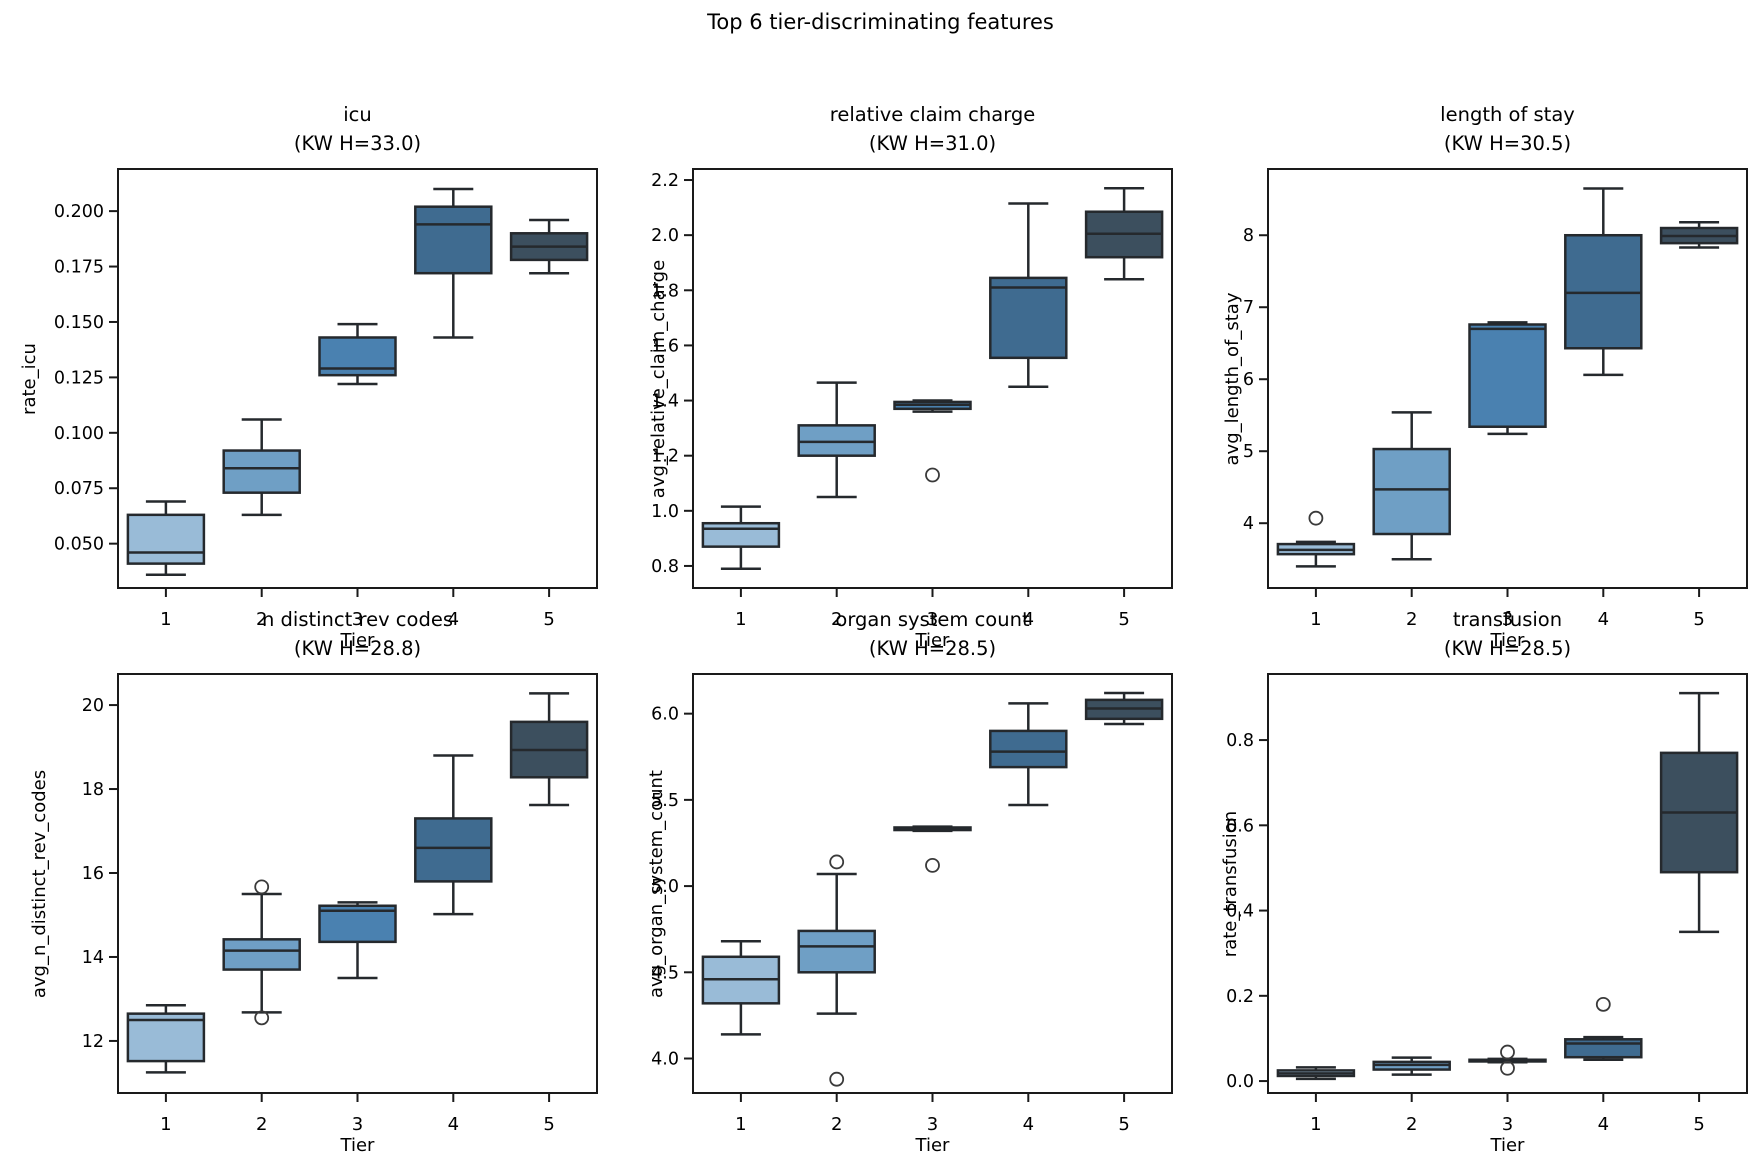 This screenshot has width=1761, height=1172. Describe the element at coordinates (93, 1042) in the screenshot. I see `y-tick-label: 12` at that location.